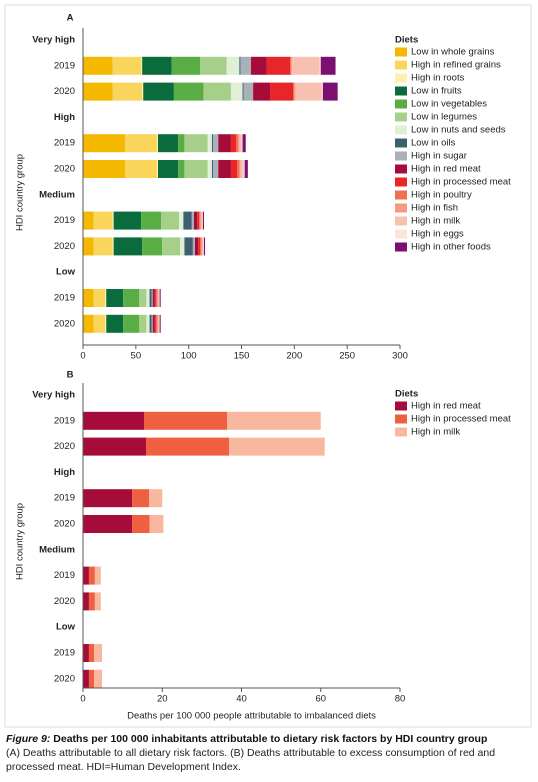 The image size is (538, 782). What do you see at coordinates (437, 234) in the screenshot?
I see `legend-label: High in eggs` at bounding box center [437, 234].